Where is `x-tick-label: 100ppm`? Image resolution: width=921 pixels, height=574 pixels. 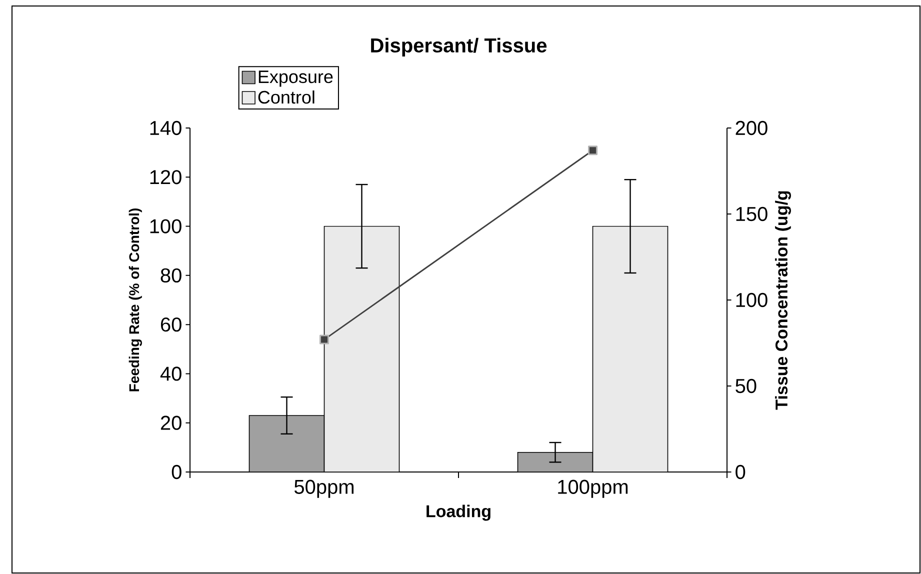
x-tick-label: 100ppm is located at coordinates (593, 489).